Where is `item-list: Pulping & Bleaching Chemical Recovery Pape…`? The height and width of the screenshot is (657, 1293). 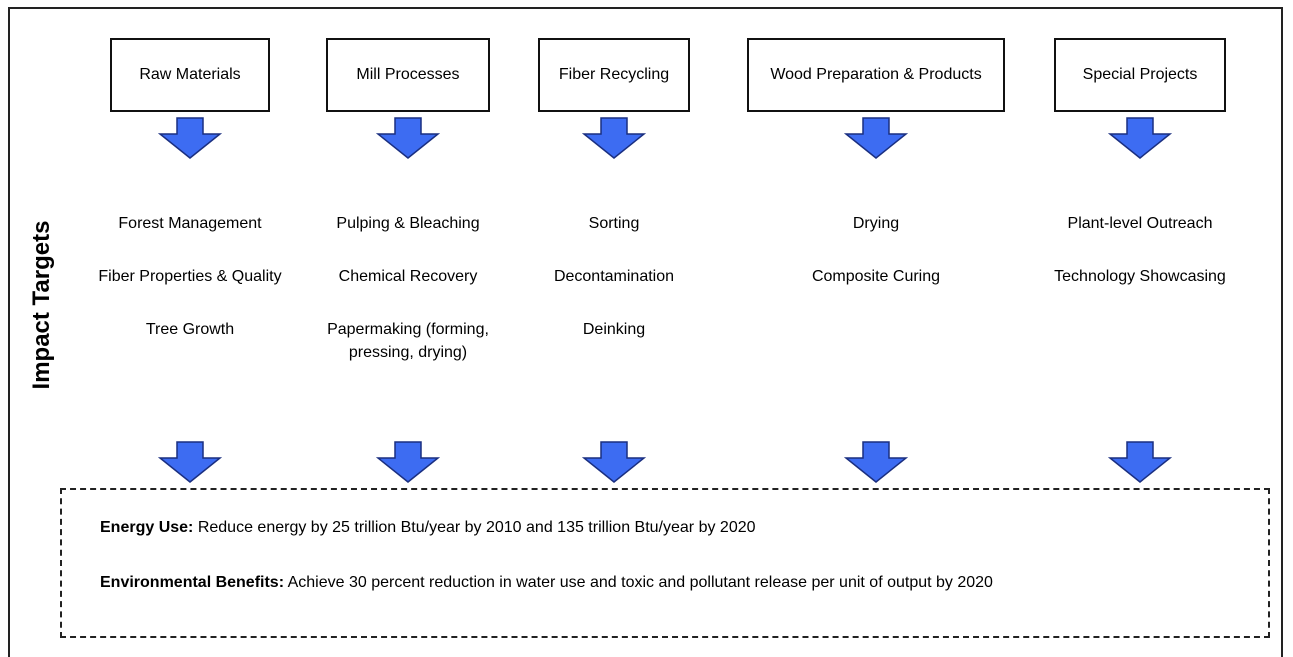
item-list: Pulping & Bleaching Chemical Recovery Pape… is located at coordinates (408, 303).